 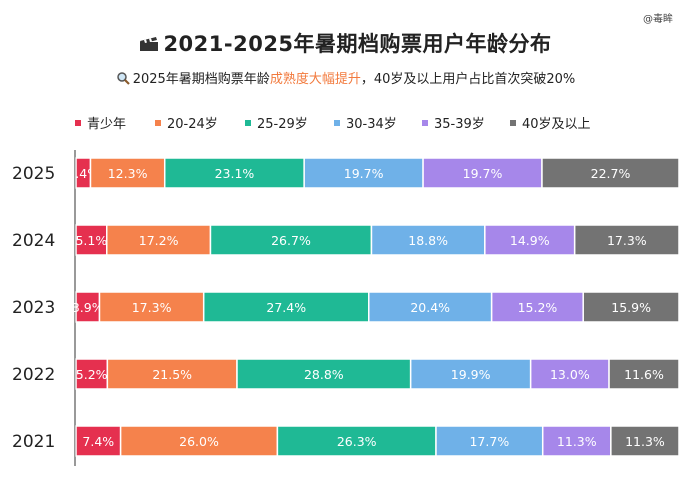 I want to click on subtitle-post: ，40岁及以上用户占比首次突破20%, so click(x=468, y=79).